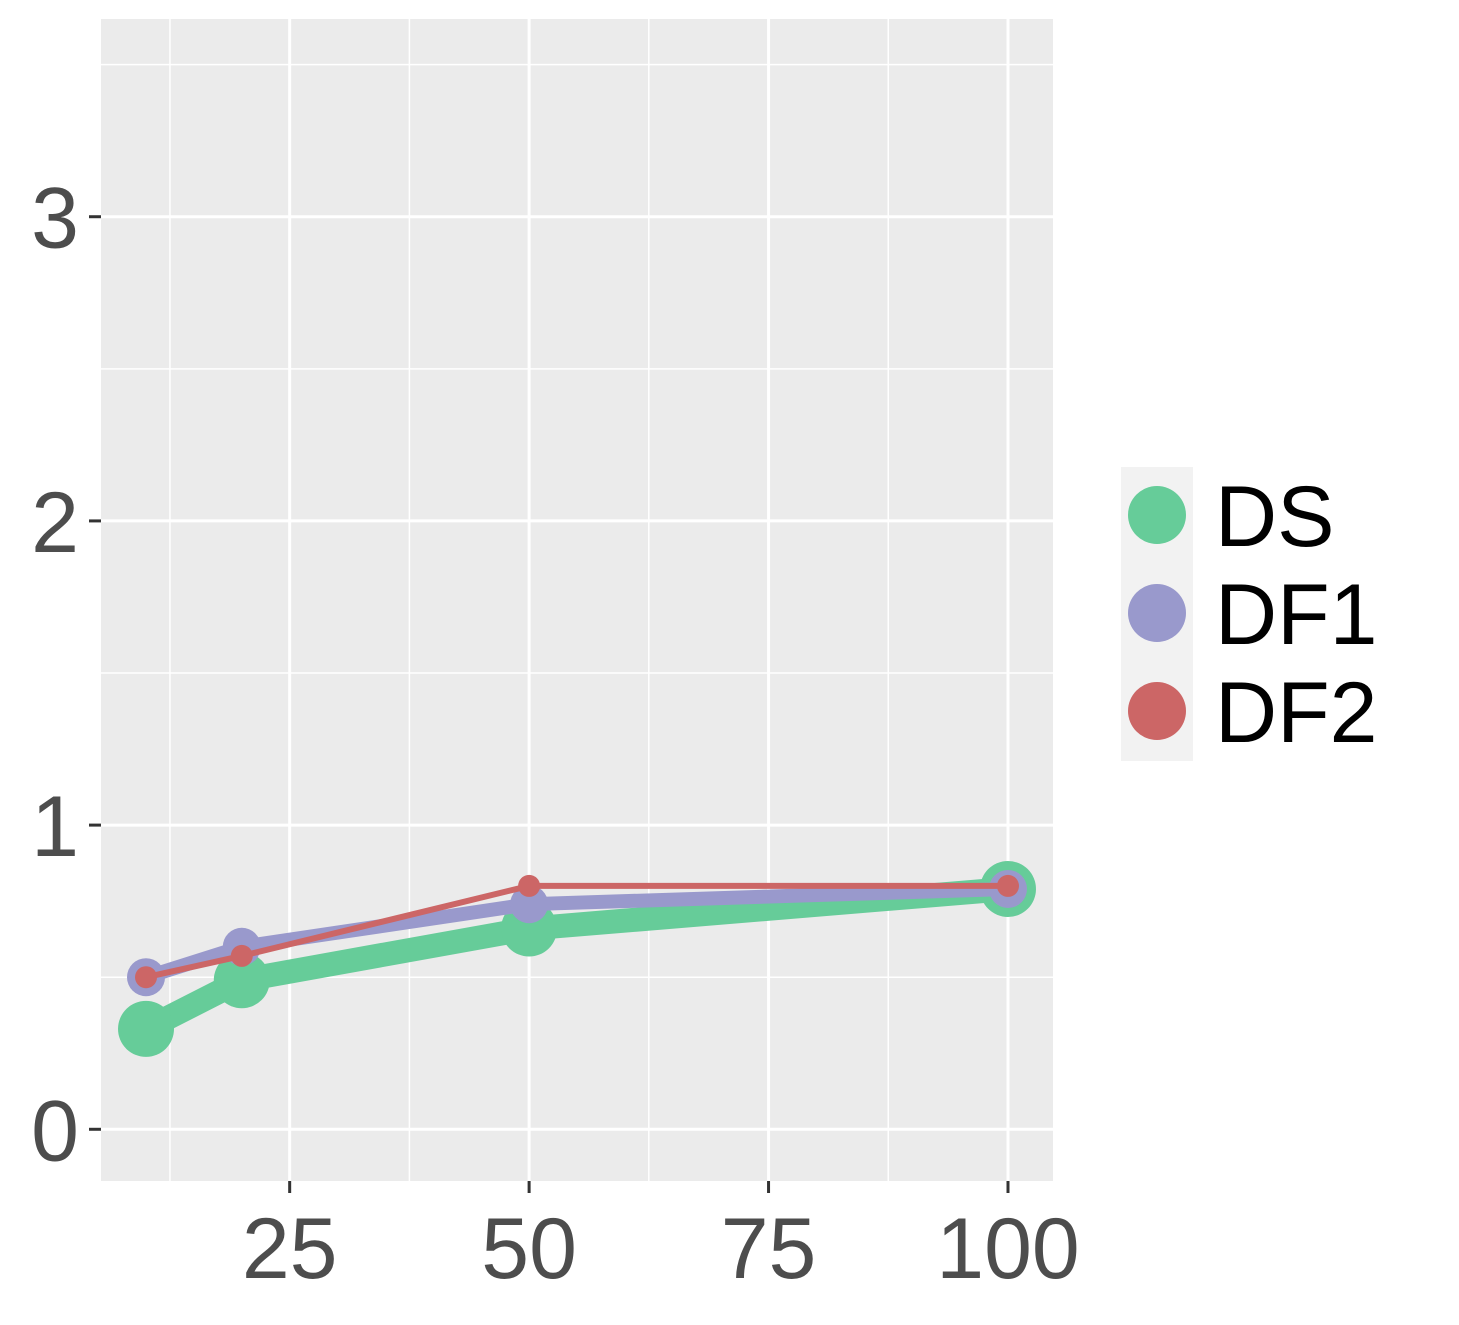 The height and width of the screenshot is (1325, 1459). What do you see at coordinates (55, 523) in the screenshot?
I see `y-tick-label: 2` at bounding box center [55, 523].